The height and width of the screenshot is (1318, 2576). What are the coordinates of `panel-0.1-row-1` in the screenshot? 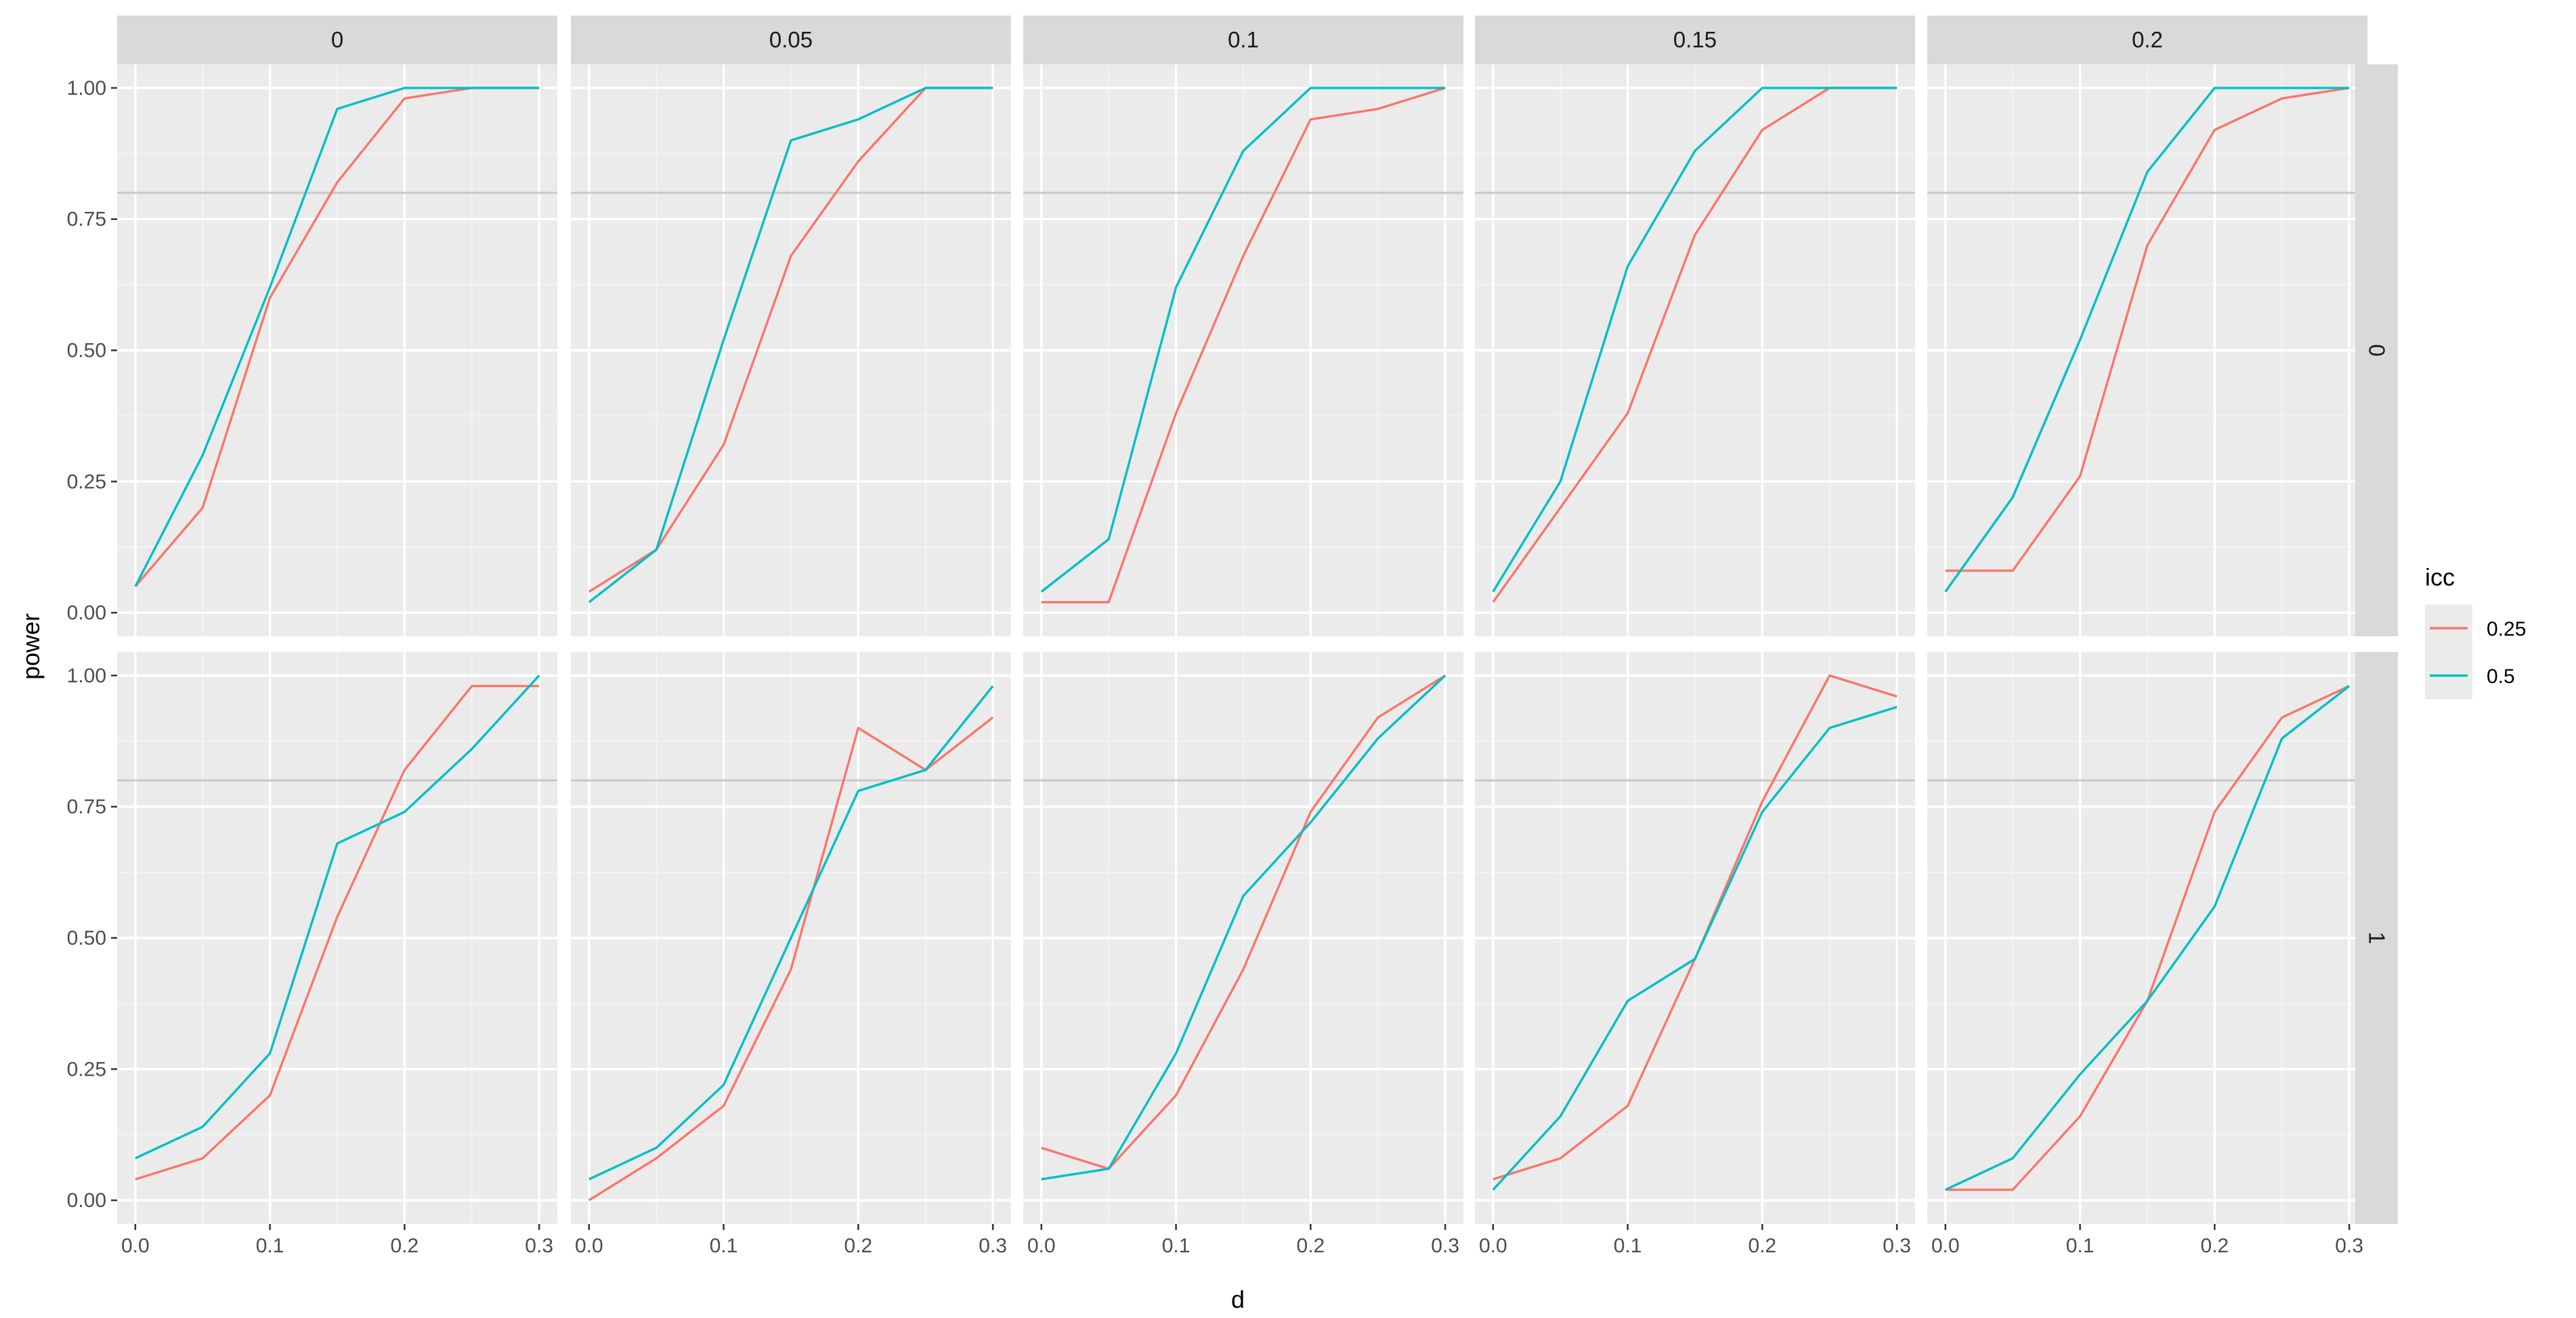 It's located at (1243, 938).